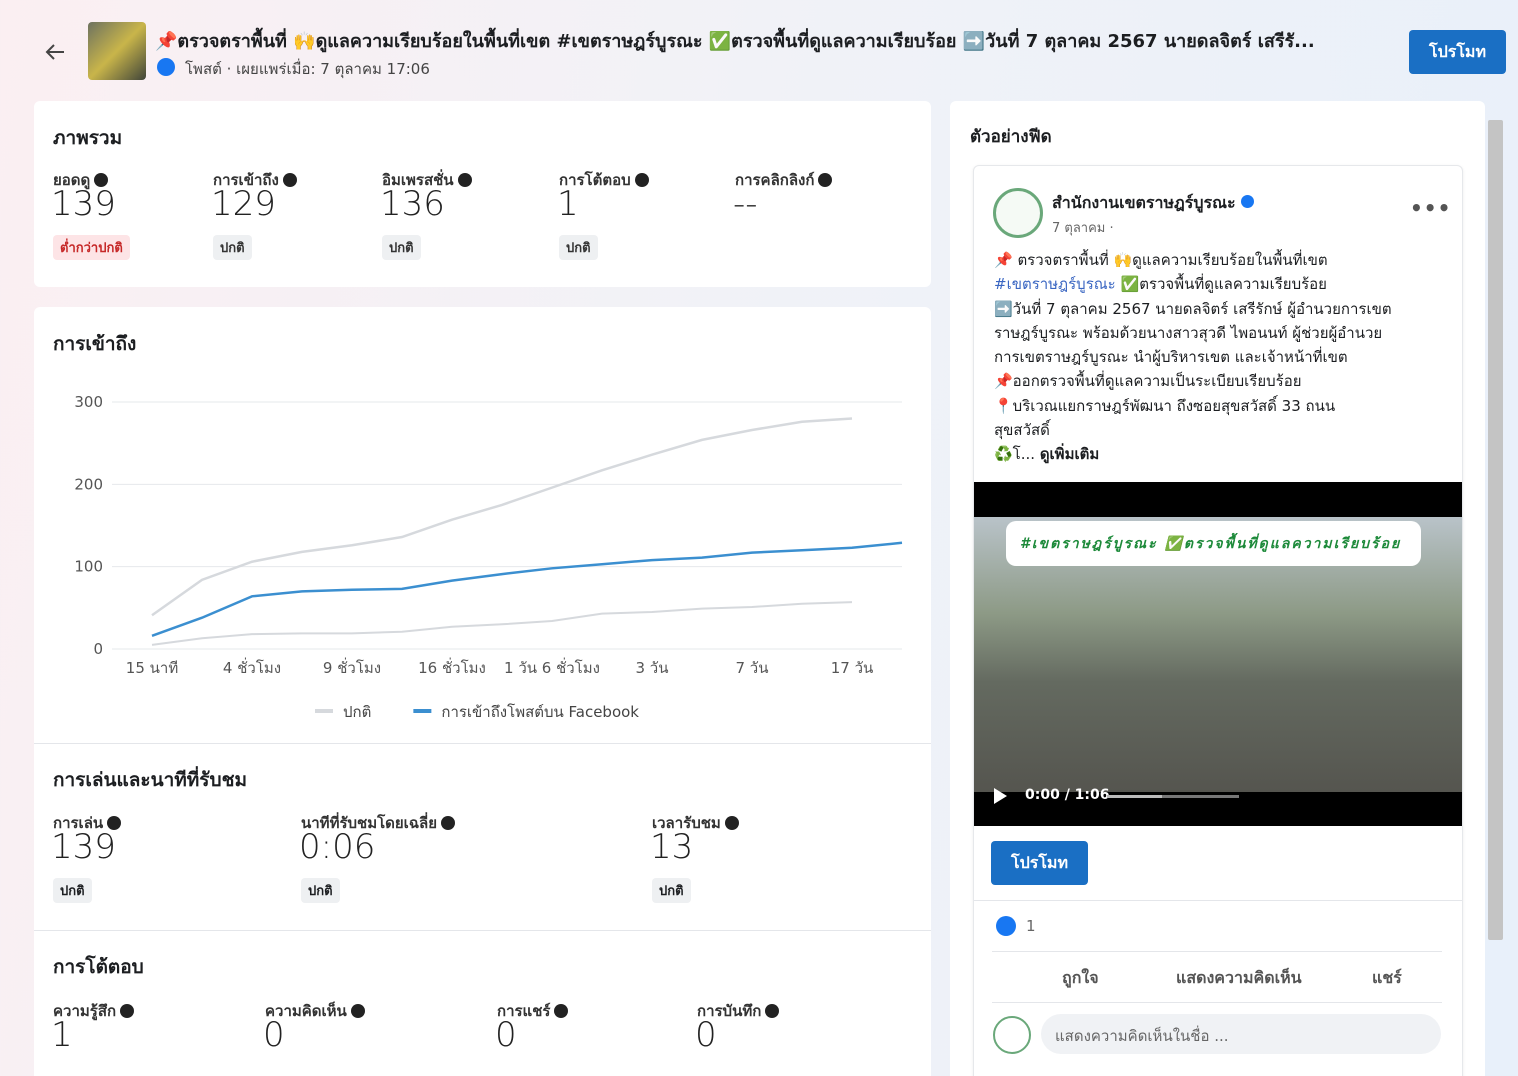  Describe the element at coordinates (1431, 208) in the screenshot. I see `more-menu: •••` at that location.